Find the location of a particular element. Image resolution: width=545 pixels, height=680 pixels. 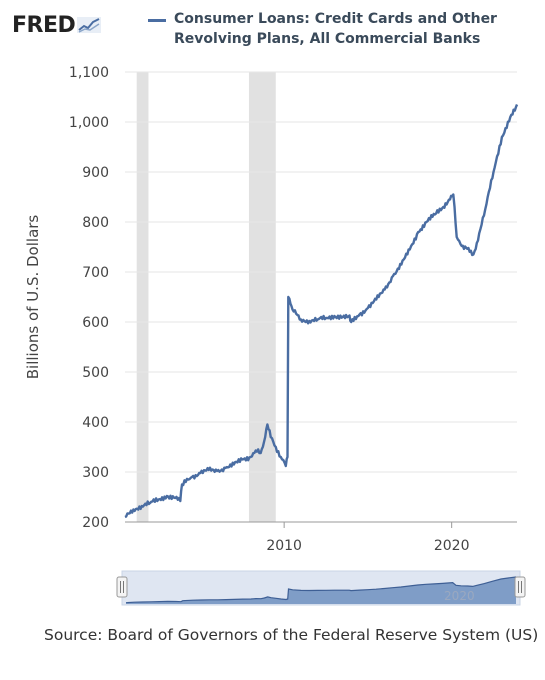

navigator-series-line is located at coordinates (321, 590).